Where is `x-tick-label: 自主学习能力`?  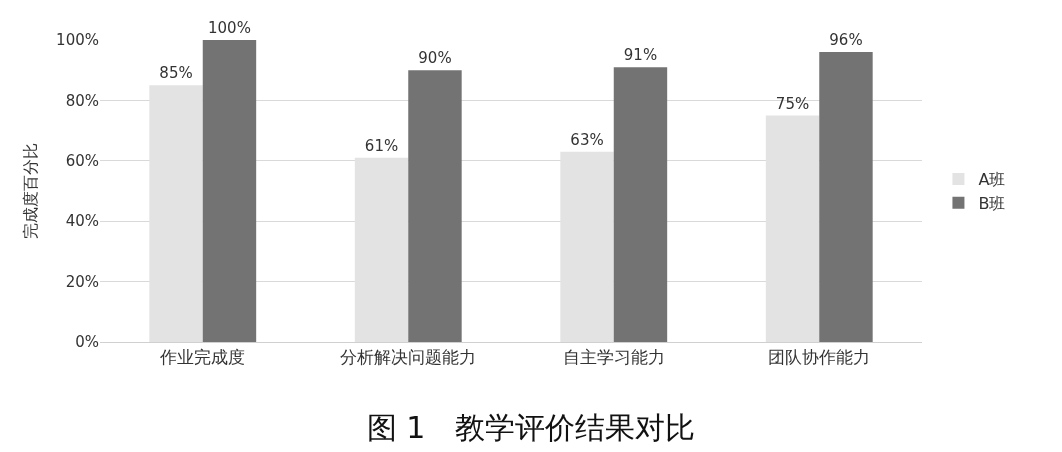
x-tick-label: 自主学习能力 is located at coordinates (613, 357).